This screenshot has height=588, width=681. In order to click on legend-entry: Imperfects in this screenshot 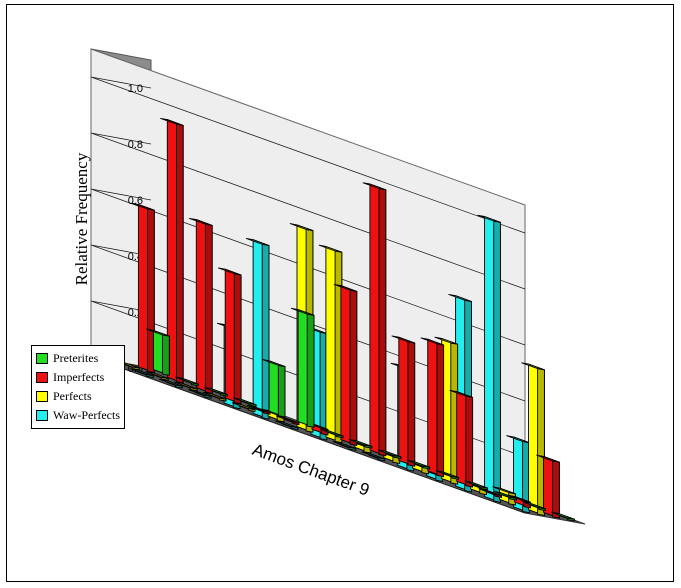, I will do `click(78, 377)`.